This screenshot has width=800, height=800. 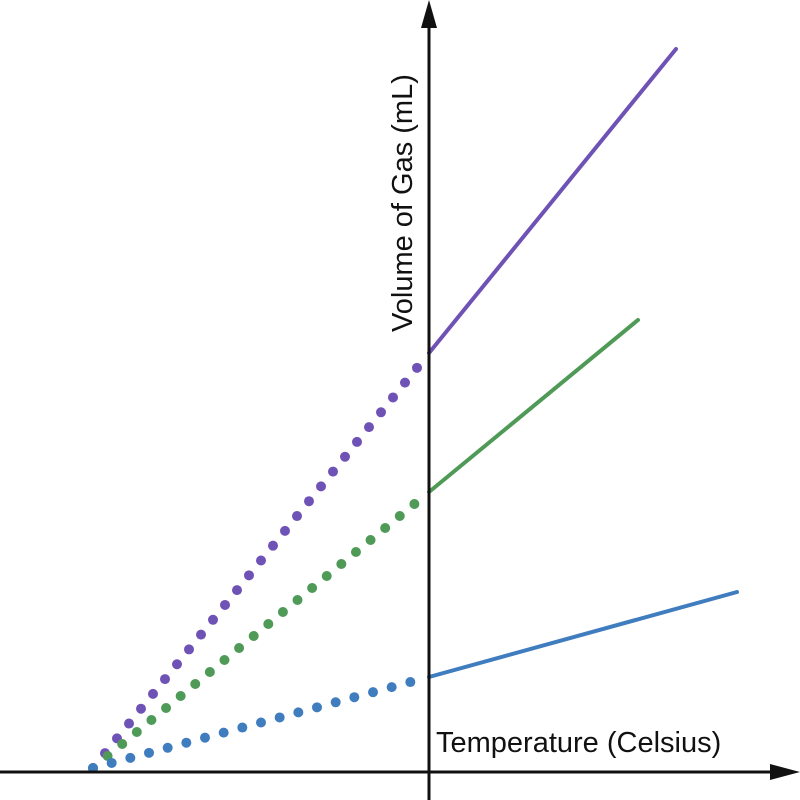 What do you see at coordinates (403, 203) in the screenshot?
I see `y-axis-label: Volume of Gas (mL)` at bounding box center [403, 203].